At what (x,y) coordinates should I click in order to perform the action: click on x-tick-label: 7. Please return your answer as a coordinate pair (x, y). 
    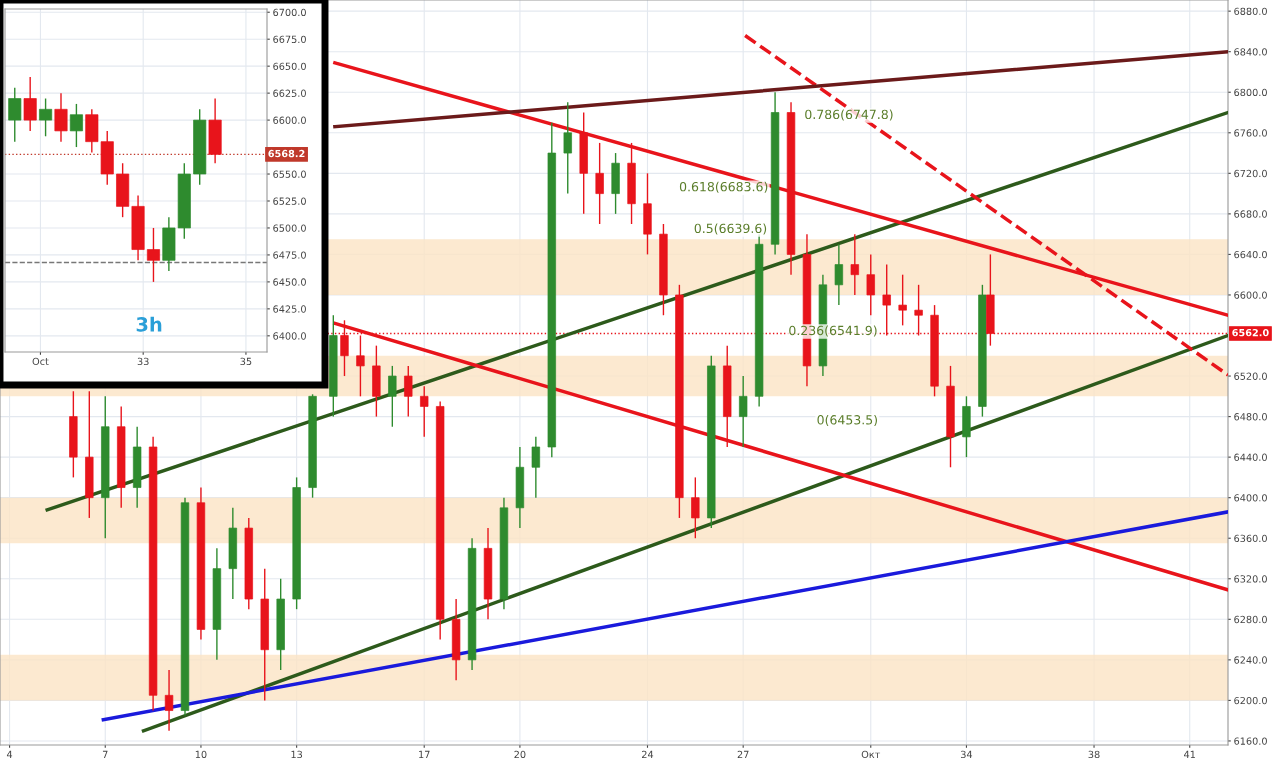
    Looking at the image, I should click on (105, 754).